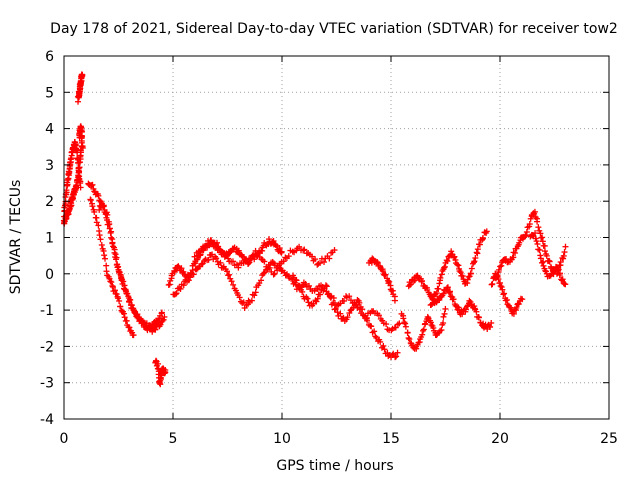  What do you see at coordinates (49, 275) in the screenshot?
I see `y-tick-label: 0` at bounding box center [49, 275].